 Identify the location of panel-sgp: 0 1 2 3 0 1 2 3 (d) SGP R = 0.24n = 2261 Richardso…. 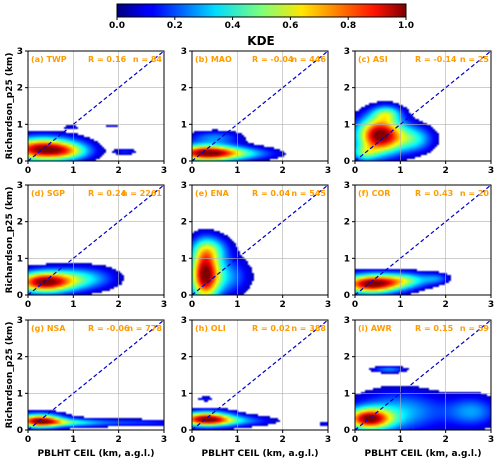
(86, 245).